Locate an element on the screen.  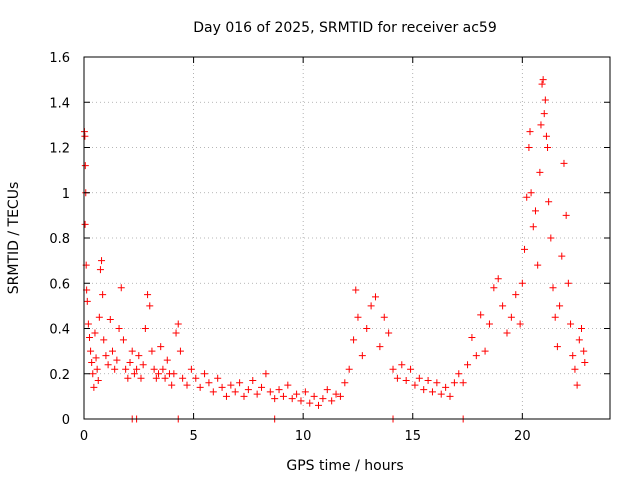
y-tick-label: 1.6 is located at coordinates (59, 58).